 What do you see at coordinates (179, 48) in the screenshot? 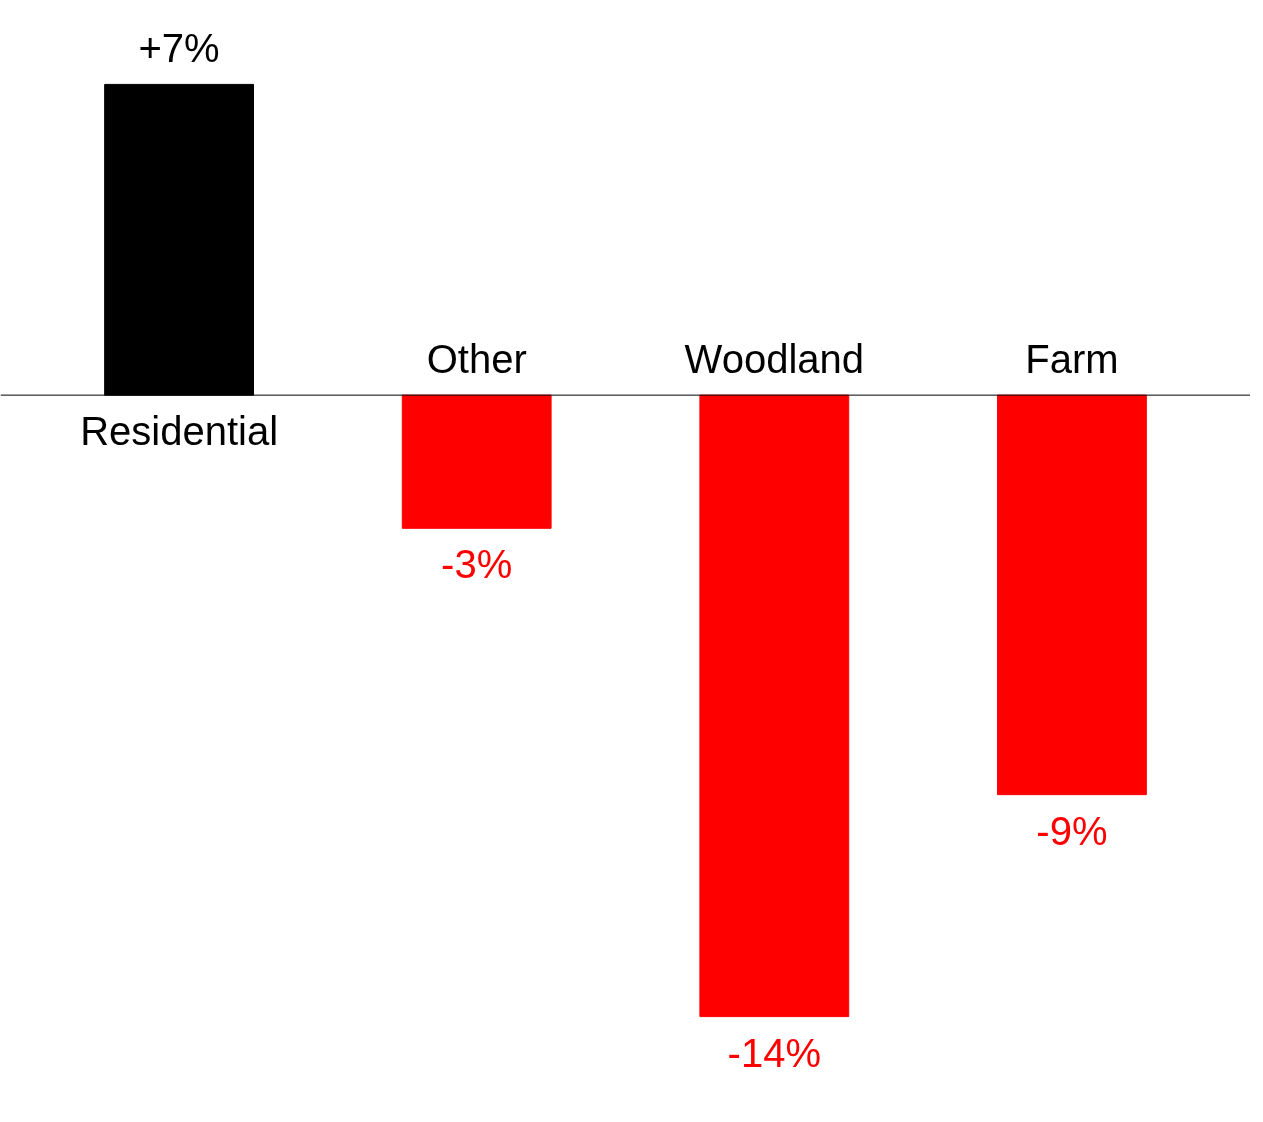
I see `data-label: +7%` at bounding box center [179, 48].